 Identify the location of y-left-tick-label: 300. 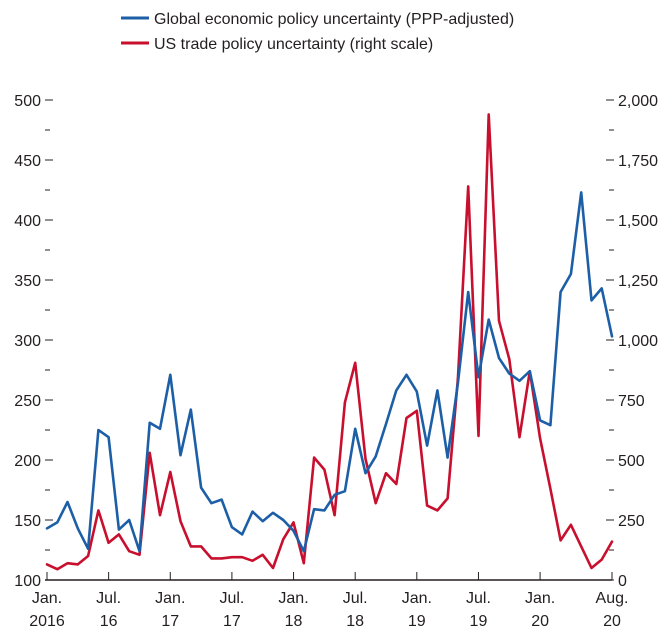
(27, 341).